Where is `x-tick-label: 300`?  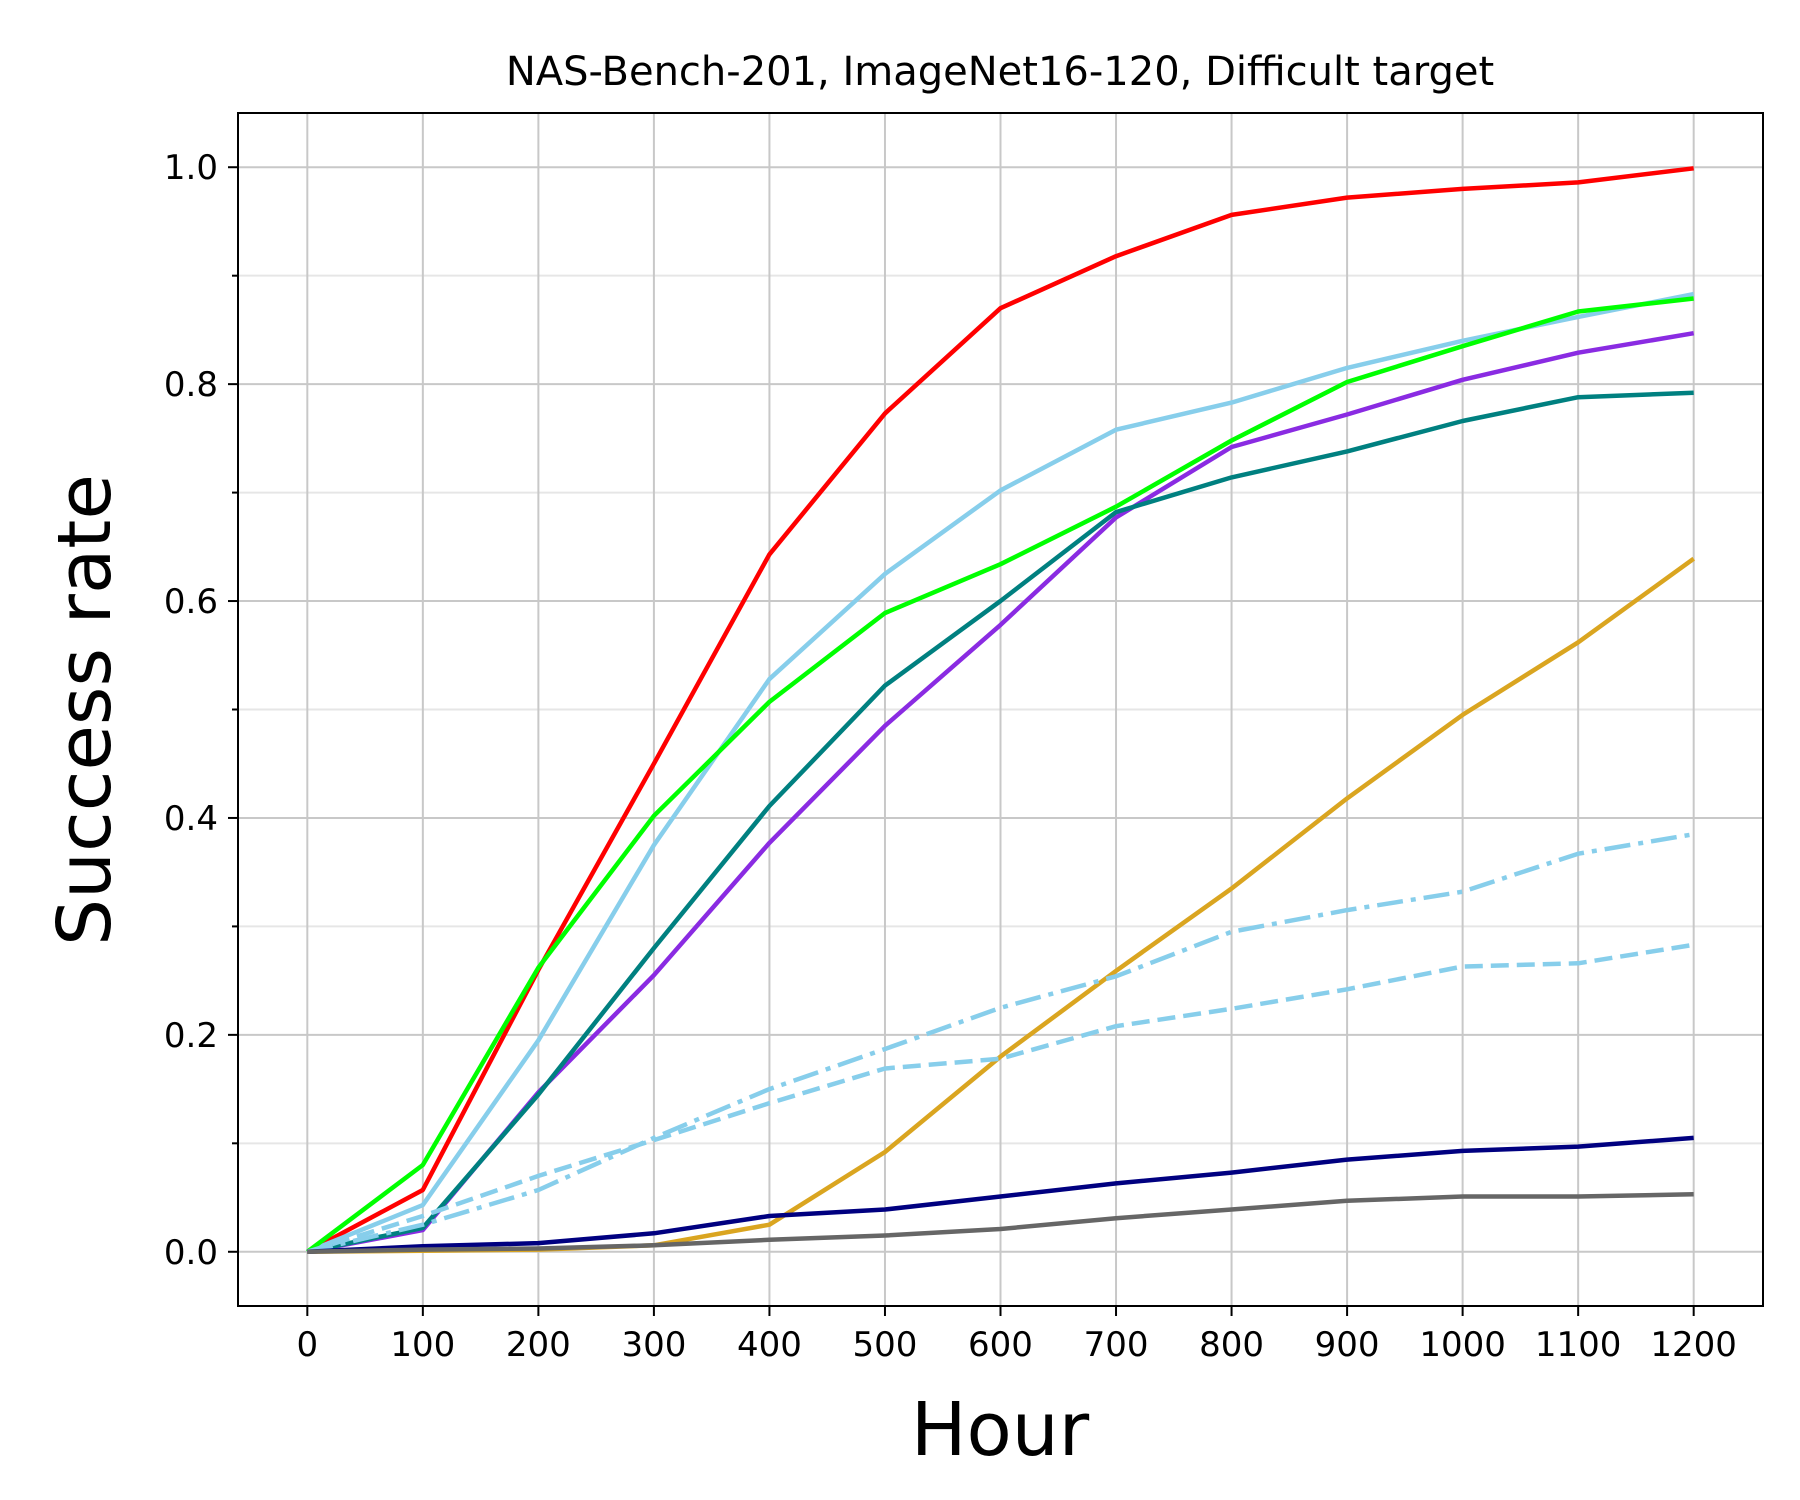 x-tick-label: 300 is located at coordinates (653, 1345).